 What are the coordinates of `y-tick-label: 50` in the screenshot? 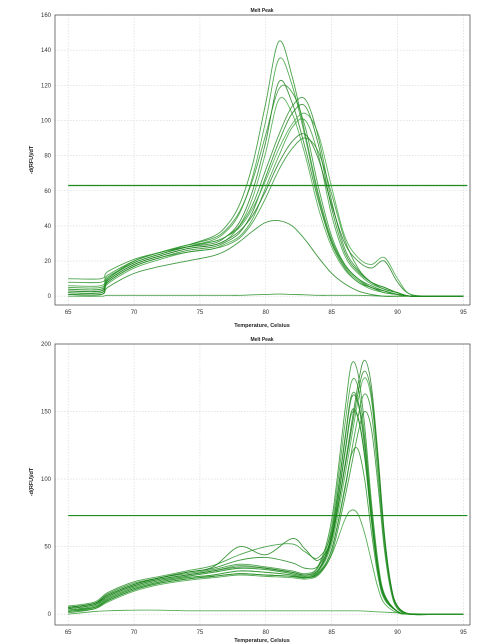 It's located at (47, 548).